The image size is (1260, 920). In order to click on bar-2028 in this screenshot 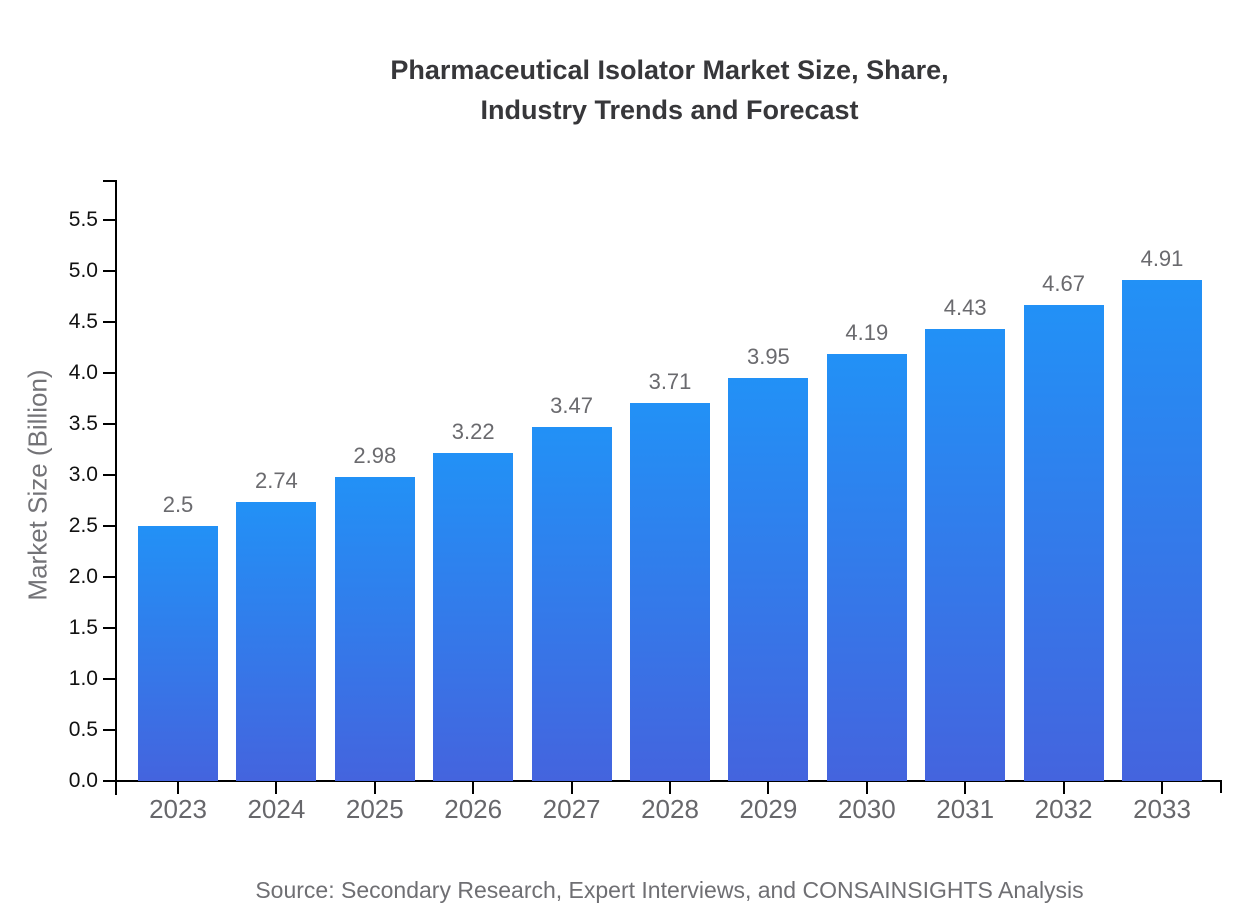, I will do `click(670, 591)`.